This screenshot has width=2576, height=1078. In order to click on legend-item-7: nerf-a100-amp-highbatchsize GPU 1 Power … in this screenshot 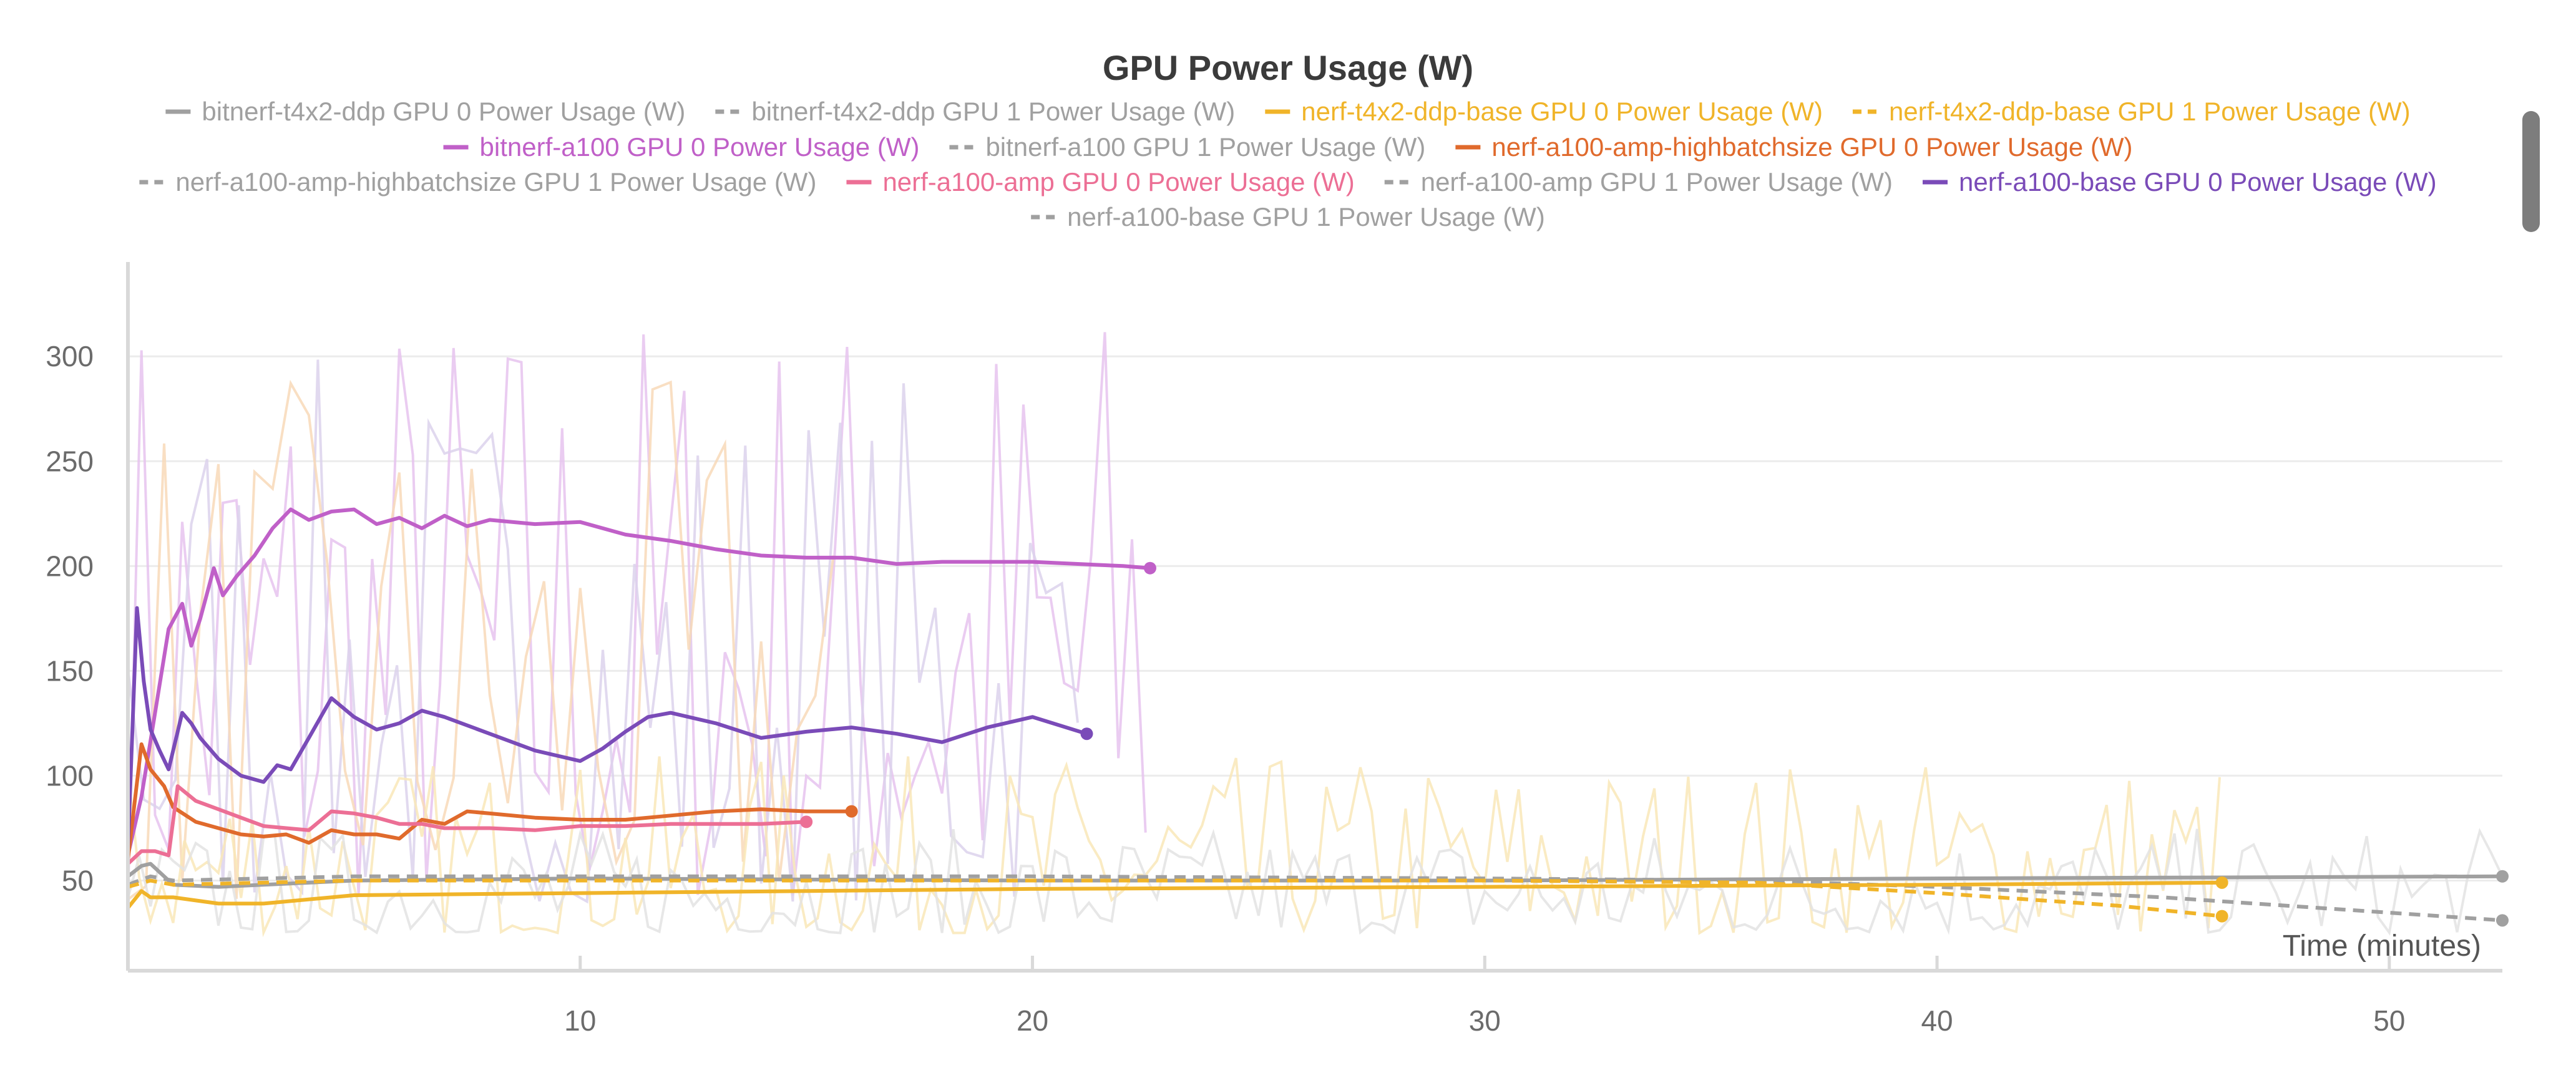, I will do `click(477, 182)`.